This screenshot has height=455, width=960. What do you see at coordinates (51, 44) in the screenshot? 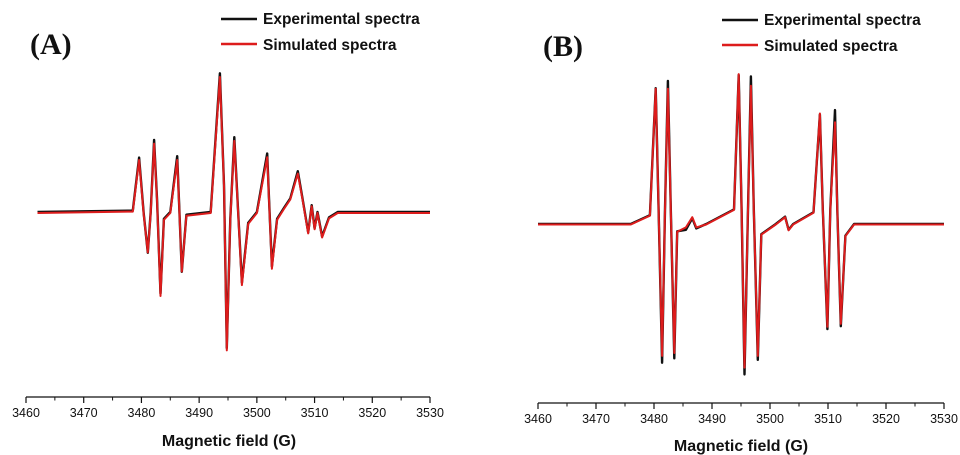
I see `panel-a-letter: (A)` at bounding box center [51, 44].